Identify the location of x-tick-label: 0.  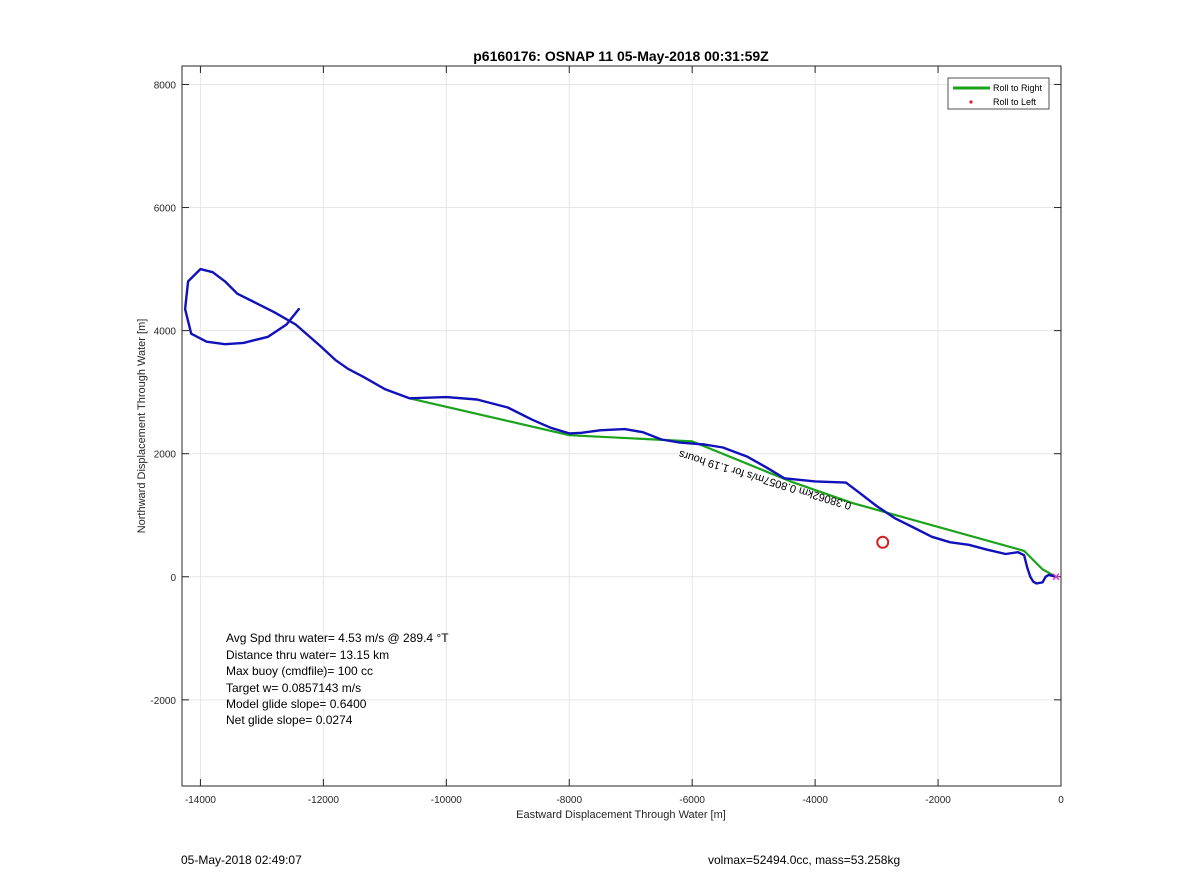
(1061, 800).